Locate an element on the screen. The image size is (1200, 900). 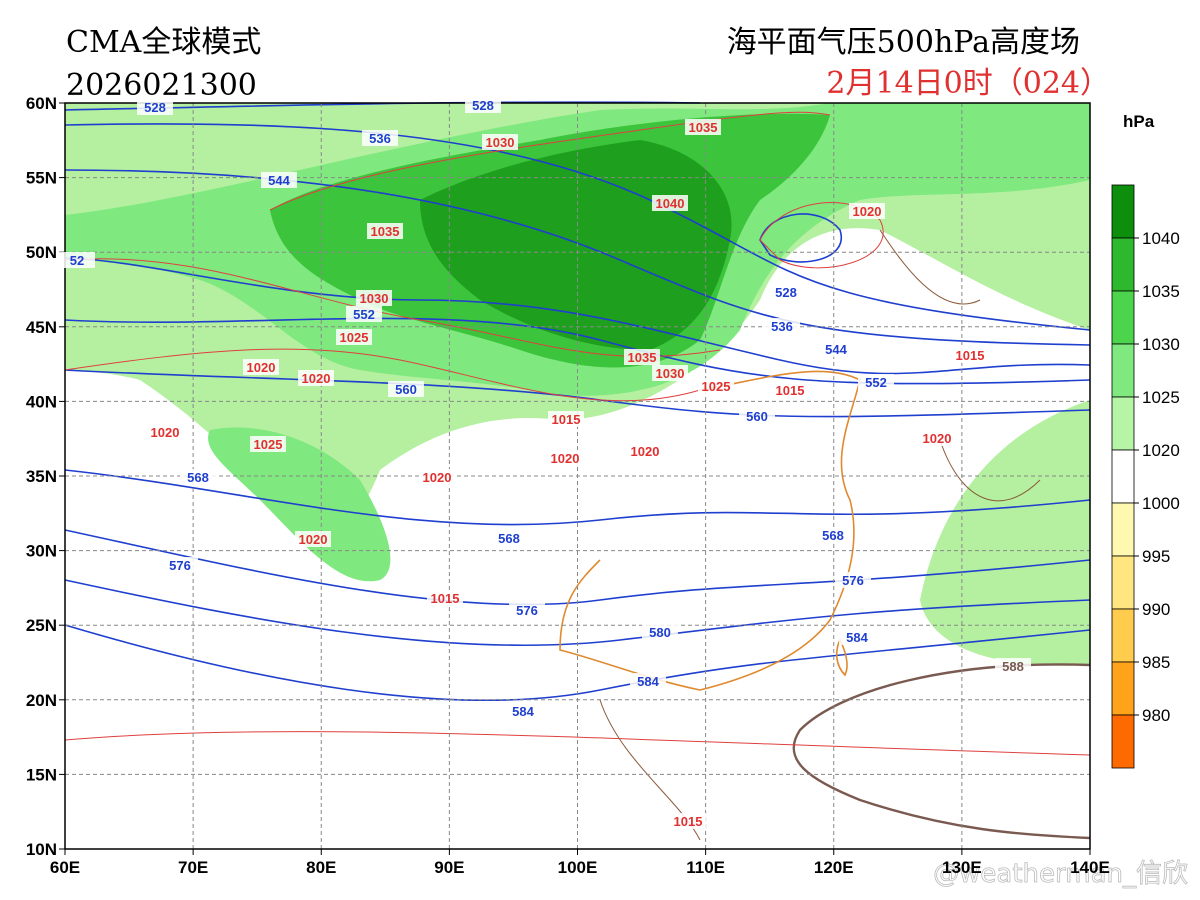
lon-label: 60E is located at coordinates (65, 867).